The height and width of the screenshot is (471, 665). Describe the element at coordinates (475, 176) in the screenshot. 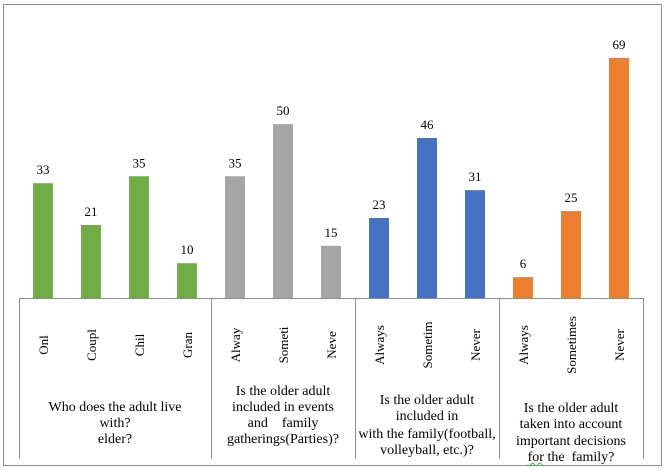

I see `data-label: 31` at that location.